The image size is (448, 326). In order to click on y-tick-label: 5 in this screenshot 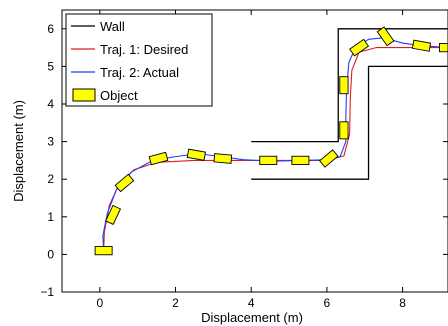, I will do `click(50, 66)`.